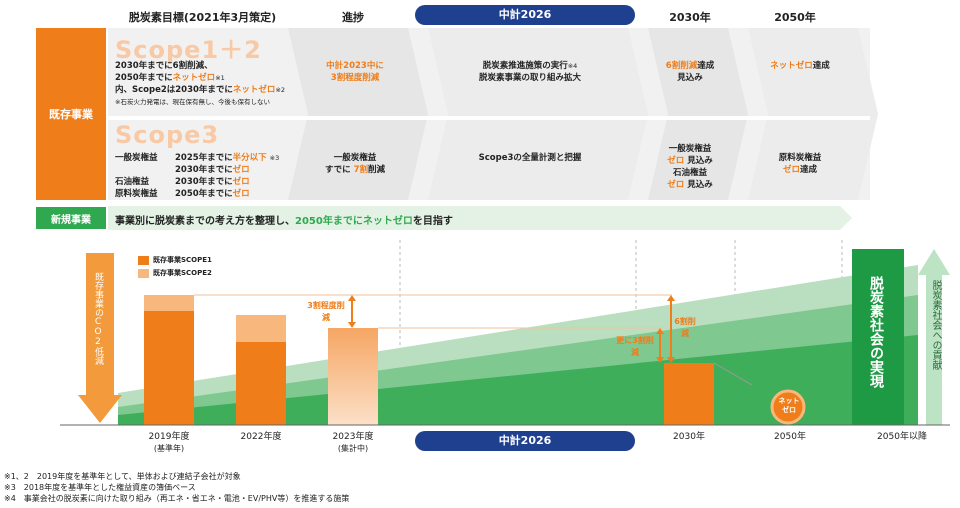  What do you see at coordinates (518, 380) in the screenshot?
I see `green-wedge-dark` at bounding box center [518, 380].